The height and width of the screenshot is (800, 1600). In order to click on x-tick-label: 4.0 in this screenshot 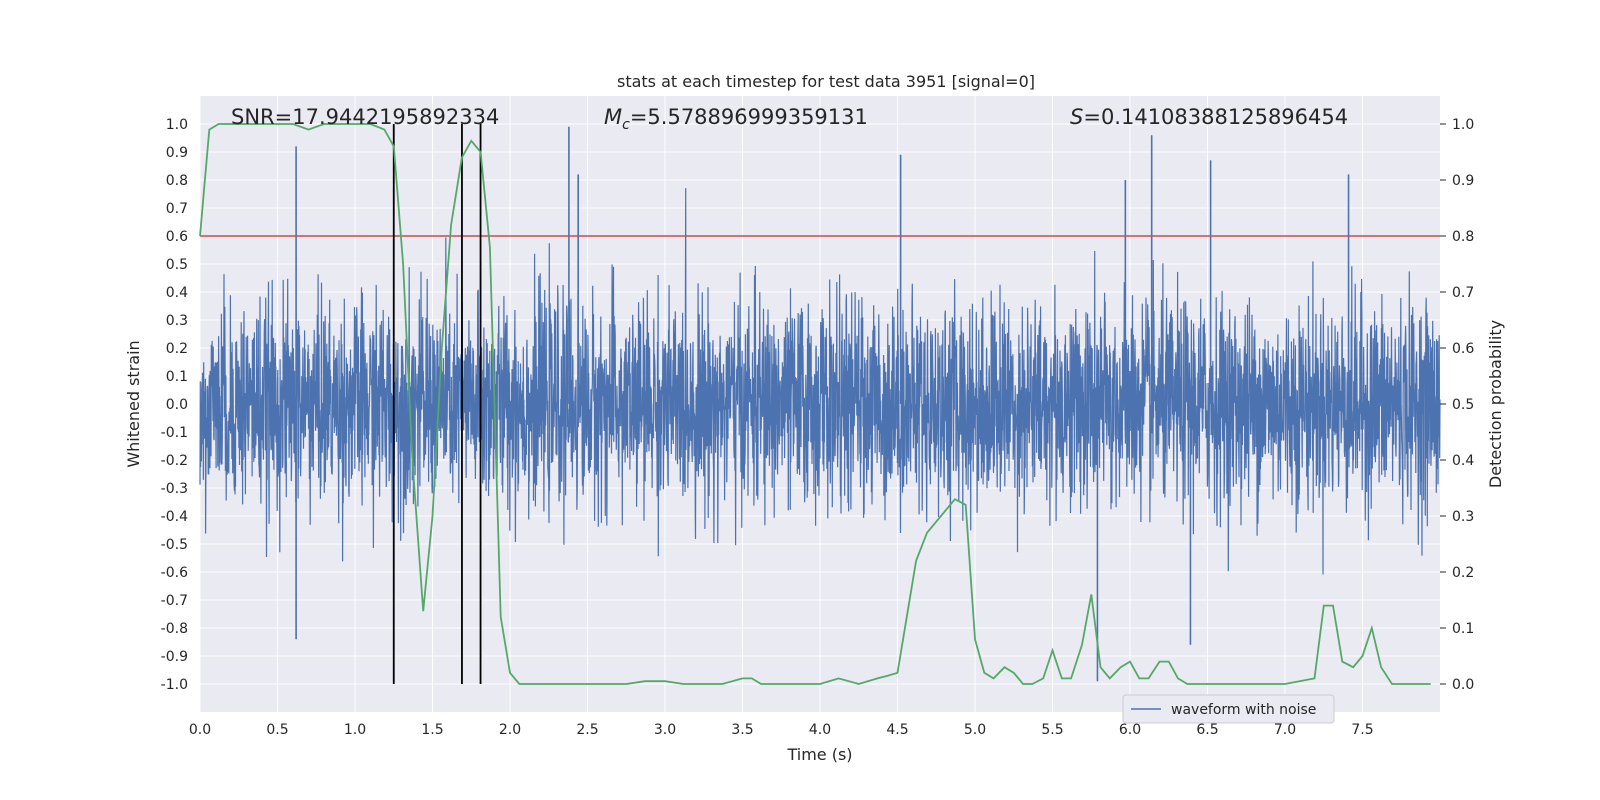, I will do `click(820, 730)`.